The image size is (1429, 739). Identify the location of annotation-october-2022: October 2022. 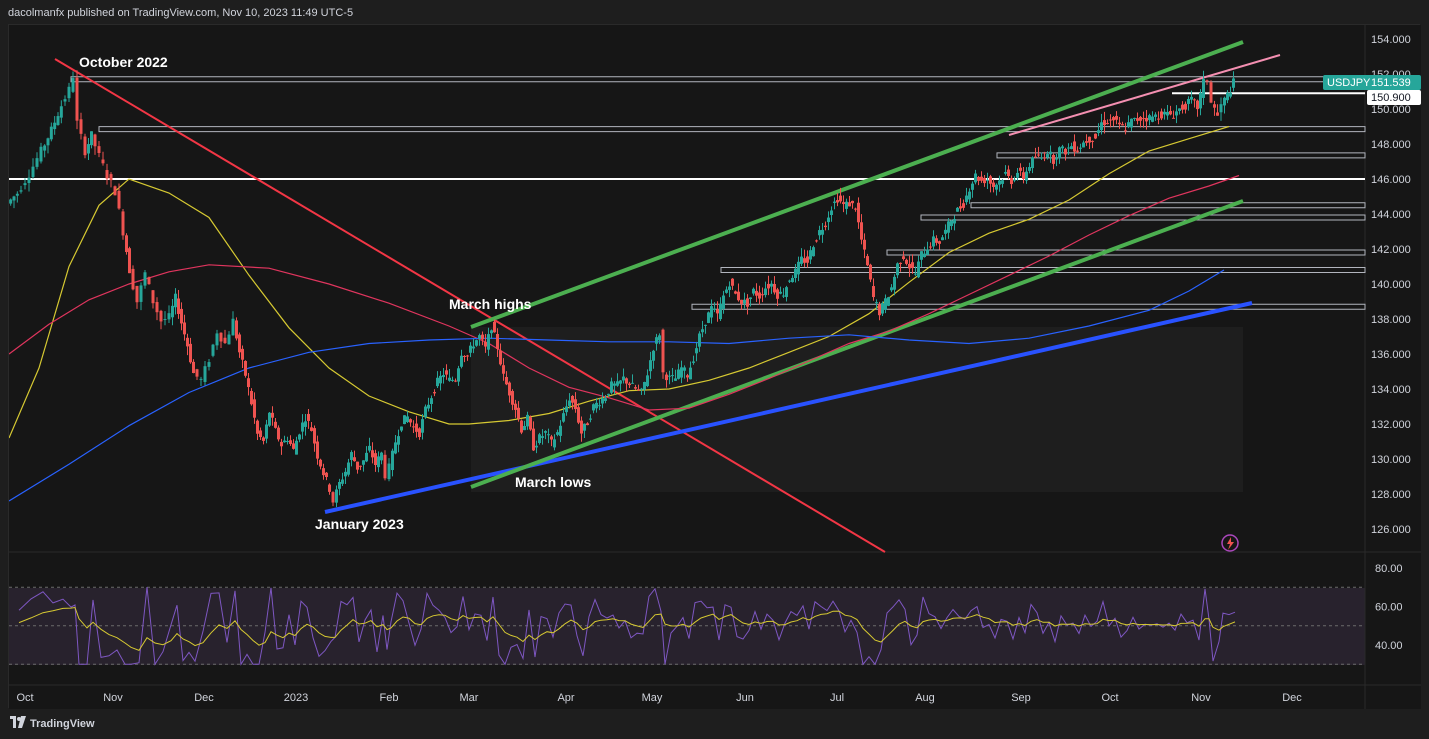
(123, 62).